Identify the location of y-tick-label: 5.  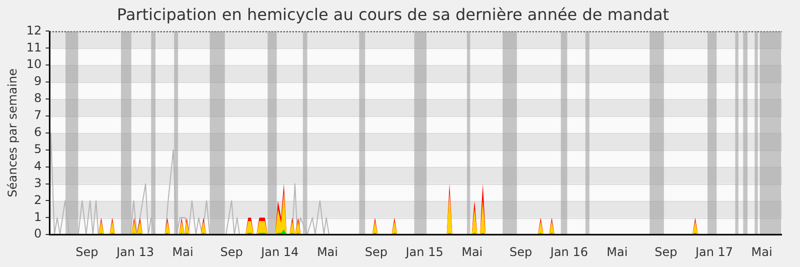
(38, 149).